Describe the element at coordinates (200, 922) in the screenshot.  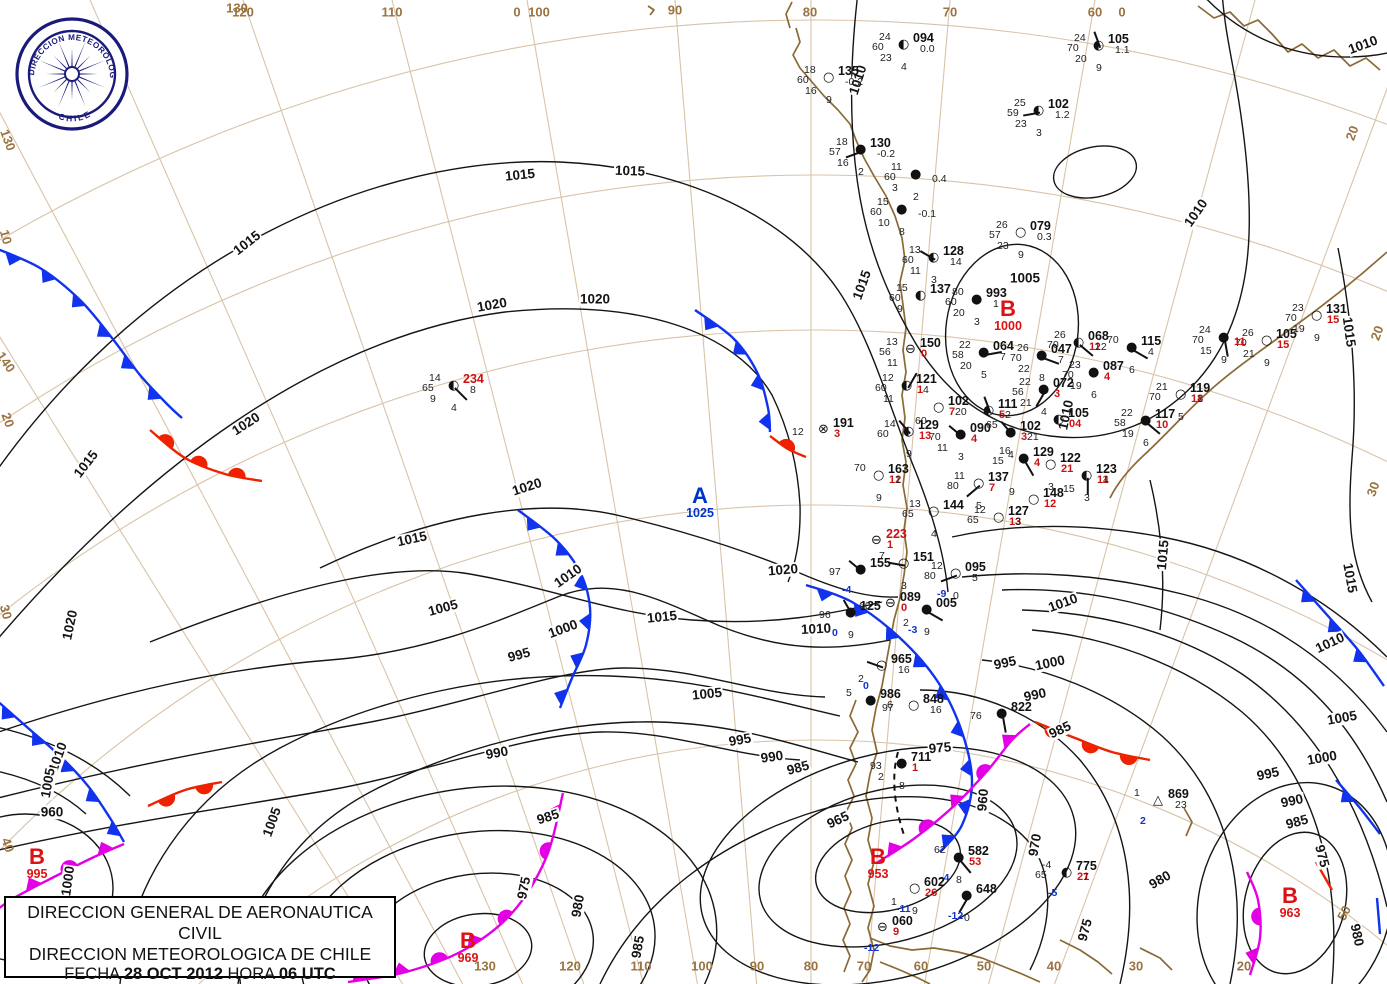
I see `agency-line-1: DIRECCION GENERAL DE AERONAUTICA CIVIL` at that location.